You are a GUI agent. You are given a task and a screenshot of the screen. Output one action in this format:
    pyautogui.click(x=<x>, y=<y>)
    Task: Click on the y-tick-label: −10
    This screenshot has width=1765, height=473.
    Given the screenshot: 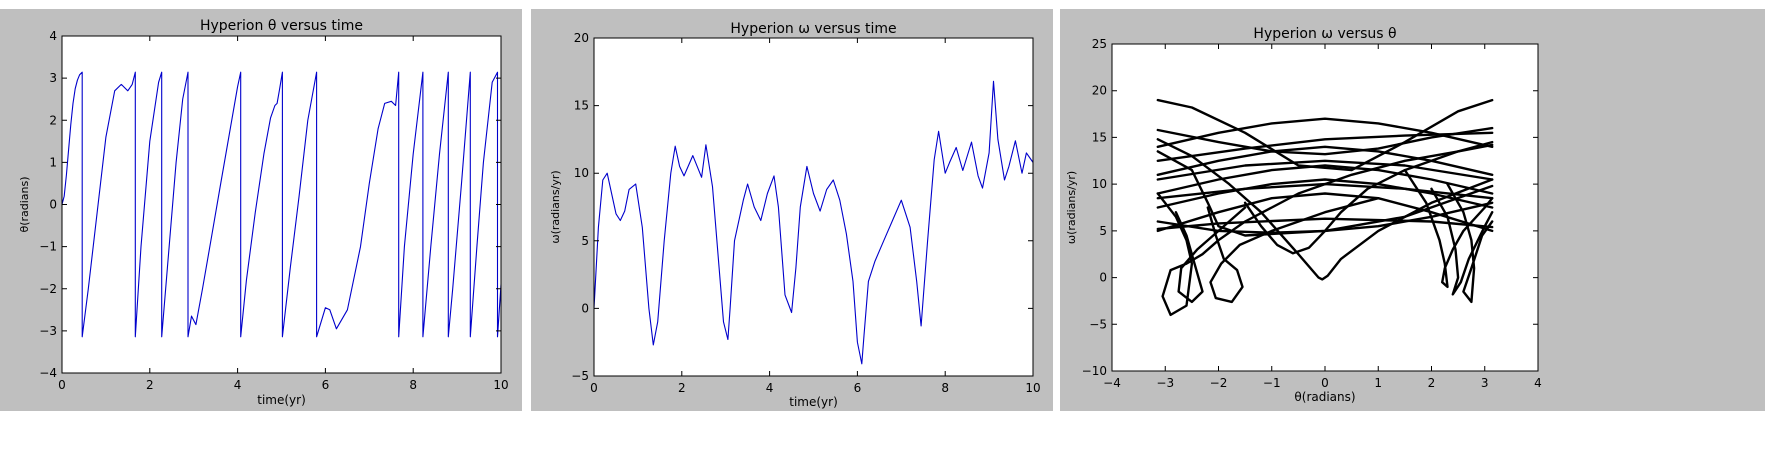 What is the action you would take?
    pyautogui.click(x=1094, y=371)
    